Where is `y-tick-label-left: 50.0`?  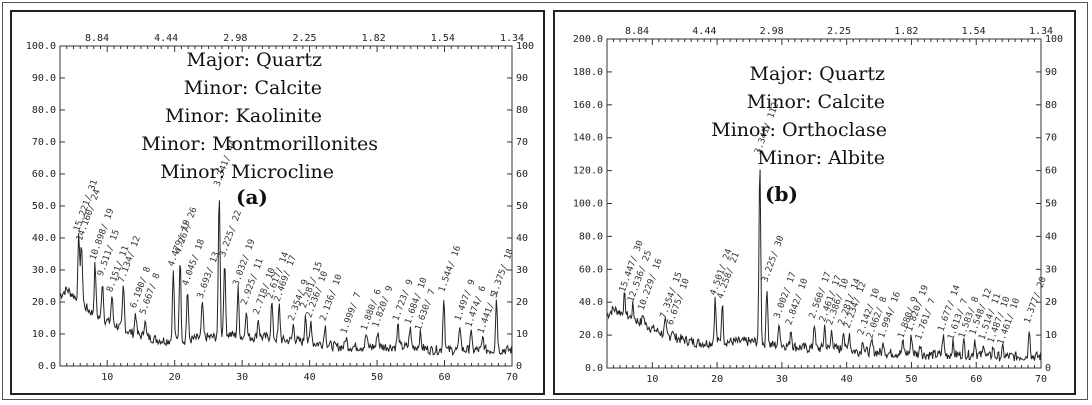
y-tick-label-left: 50.0 is located at coordinates (44, 206).